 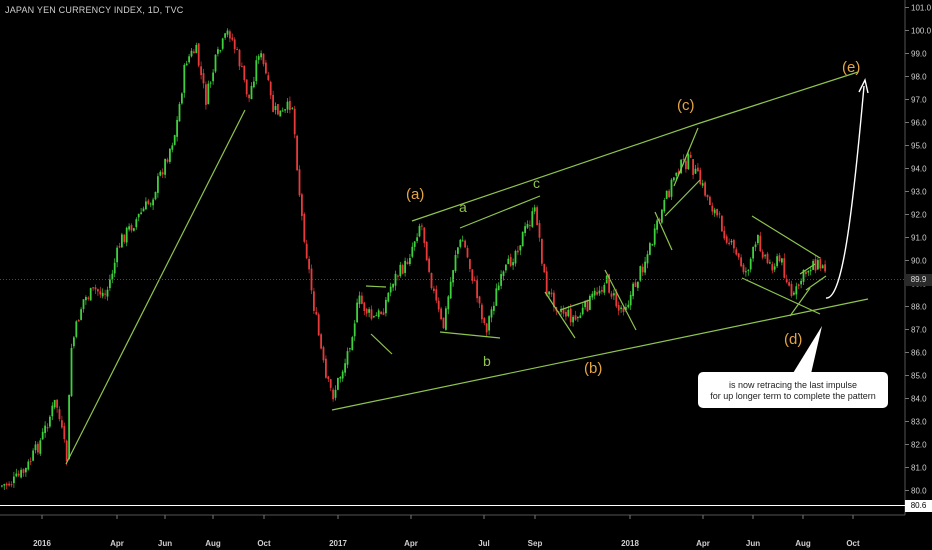 I want to click on x-tick-label: Oct, so click(x=264, y=543).